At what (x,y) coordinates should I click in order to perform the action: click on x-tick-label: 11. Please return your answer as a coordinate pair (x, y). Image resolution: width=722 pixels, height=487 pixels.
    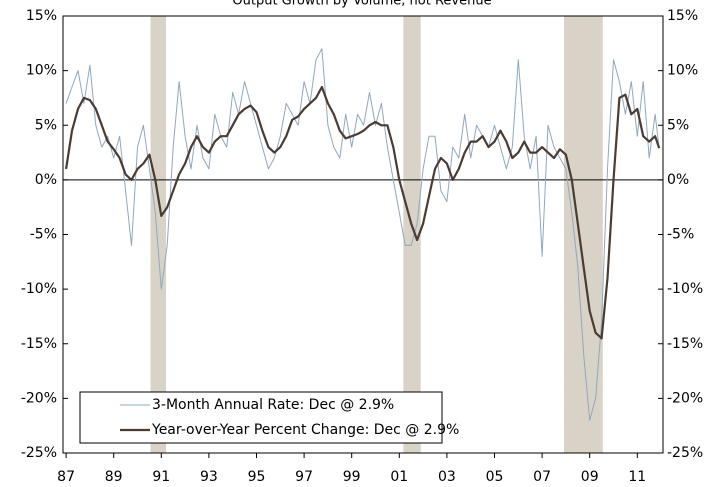
    Looking at the image, I should click on (637, 477).